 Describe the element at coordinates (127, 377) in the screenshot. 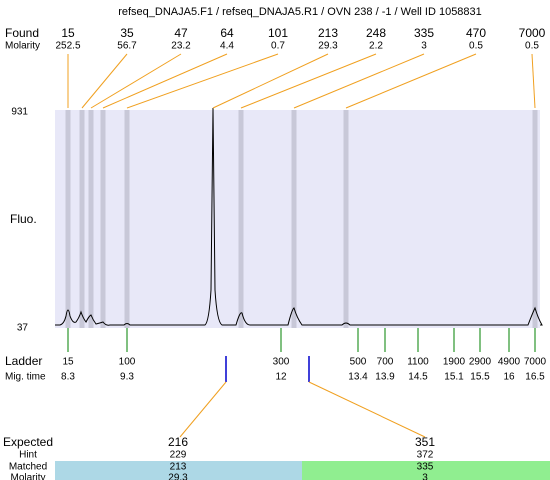

I see `ladder-time: 9.3` at that location.